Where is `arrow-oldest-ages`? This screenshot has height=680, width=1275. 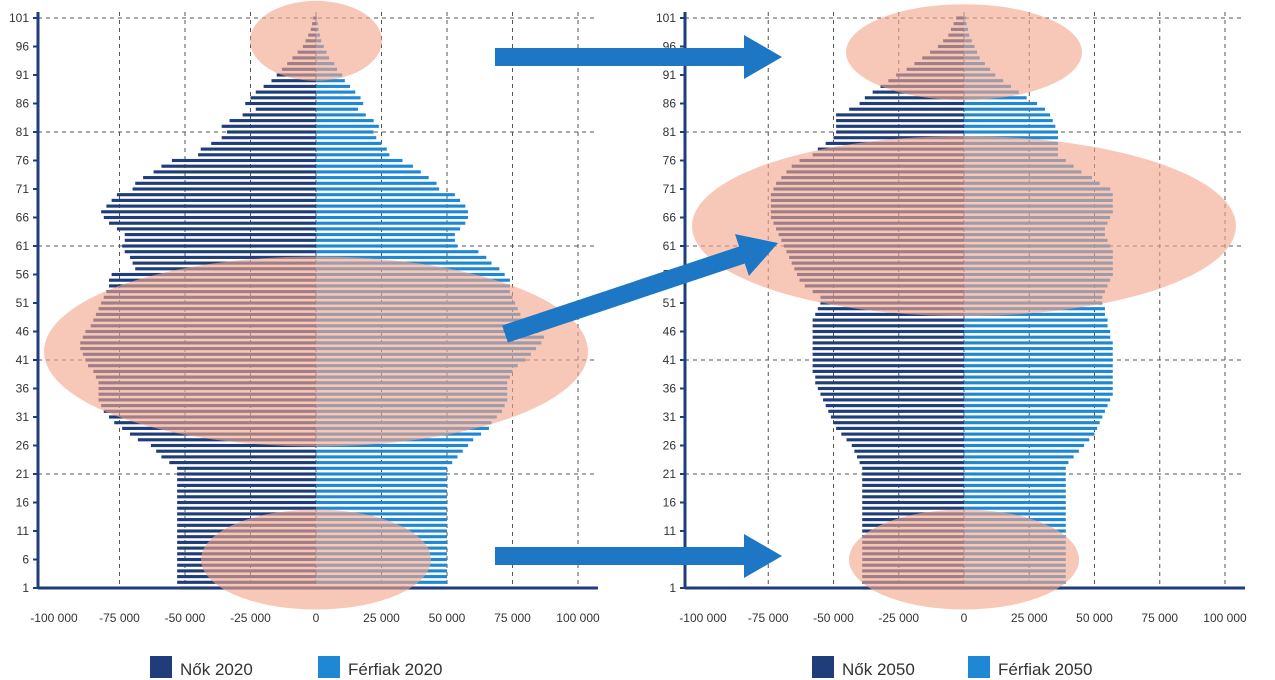 arrow-oldest-ages is located at coordinates (638, 57).